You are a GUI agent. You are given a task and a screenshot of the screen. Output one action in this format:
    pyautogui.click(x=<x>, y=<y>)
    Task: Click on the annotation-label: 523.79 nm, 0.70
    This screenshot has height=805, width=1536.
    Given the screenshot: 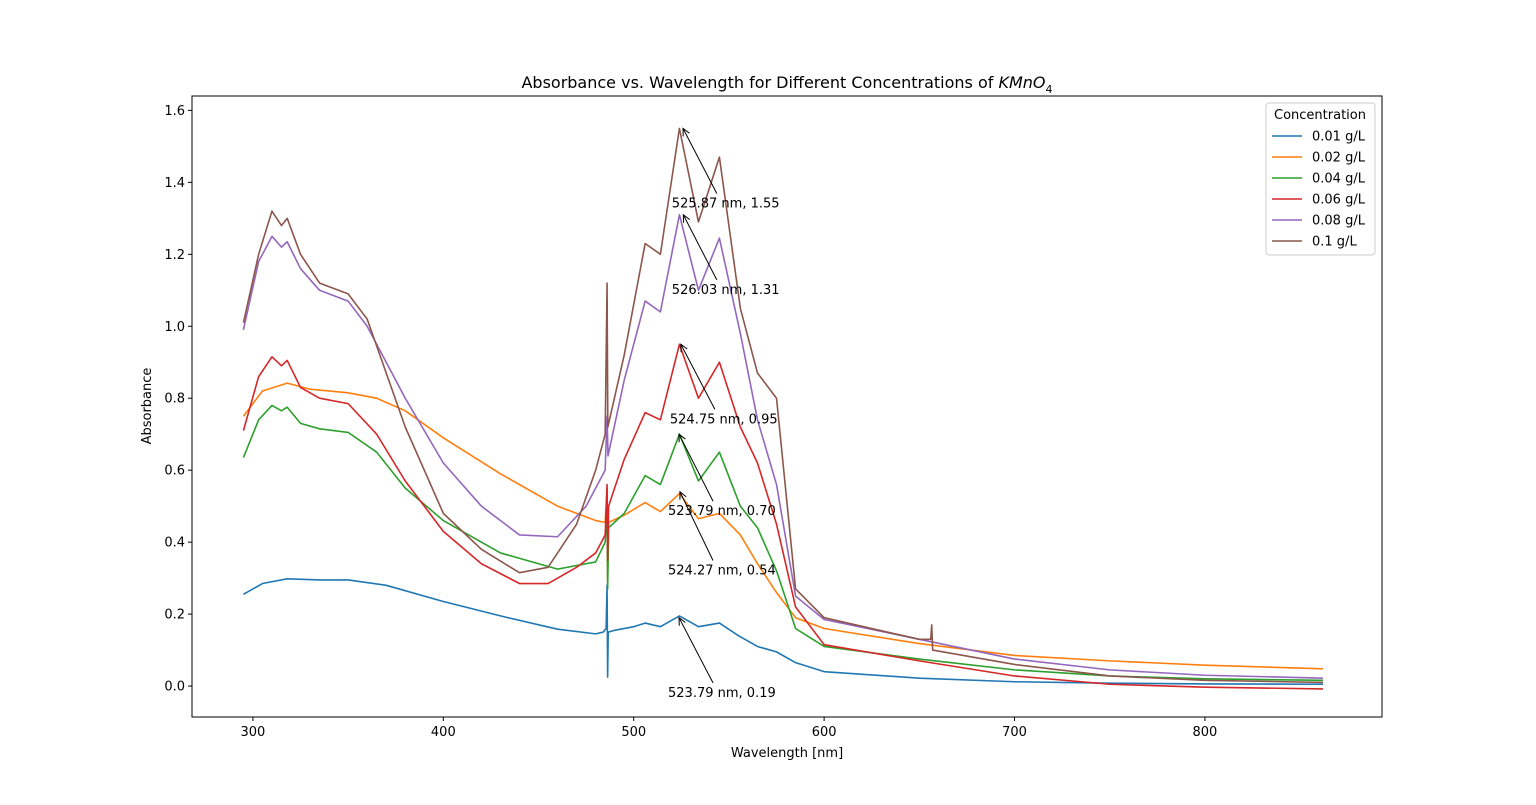 What is the action you would take?
    pyautogui.click(x=722, y=511)
    